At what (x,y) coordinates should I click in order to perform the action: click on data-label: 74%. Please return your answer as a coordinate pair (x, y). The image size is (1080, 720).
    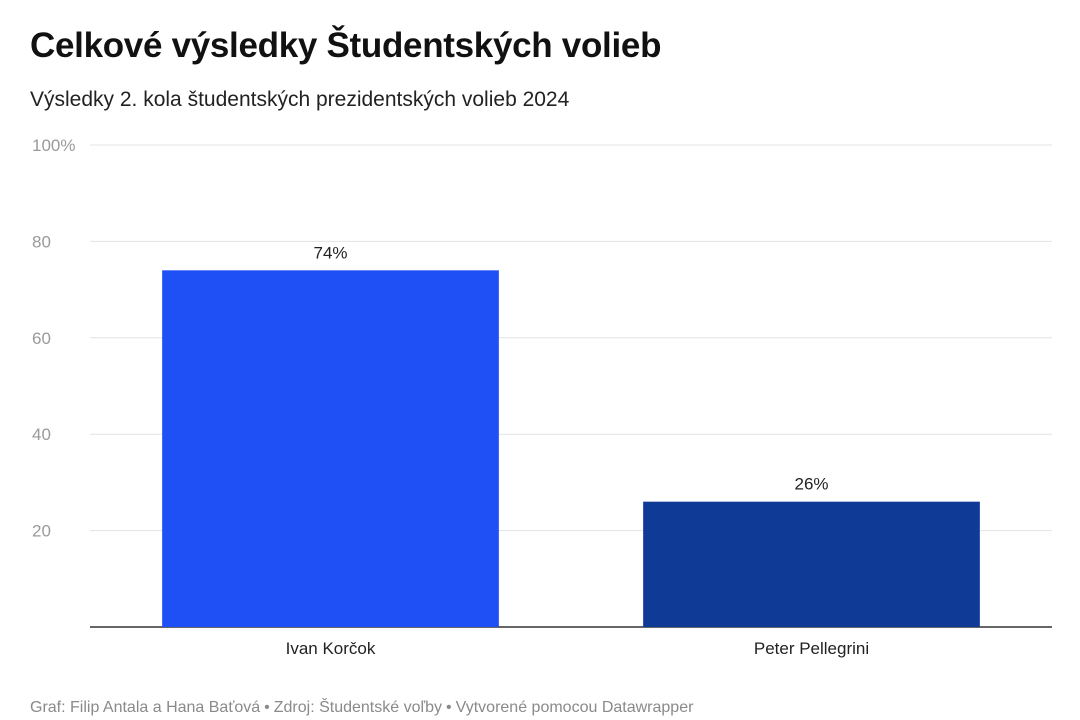
    Looking at the image, I should click on (330, 252).